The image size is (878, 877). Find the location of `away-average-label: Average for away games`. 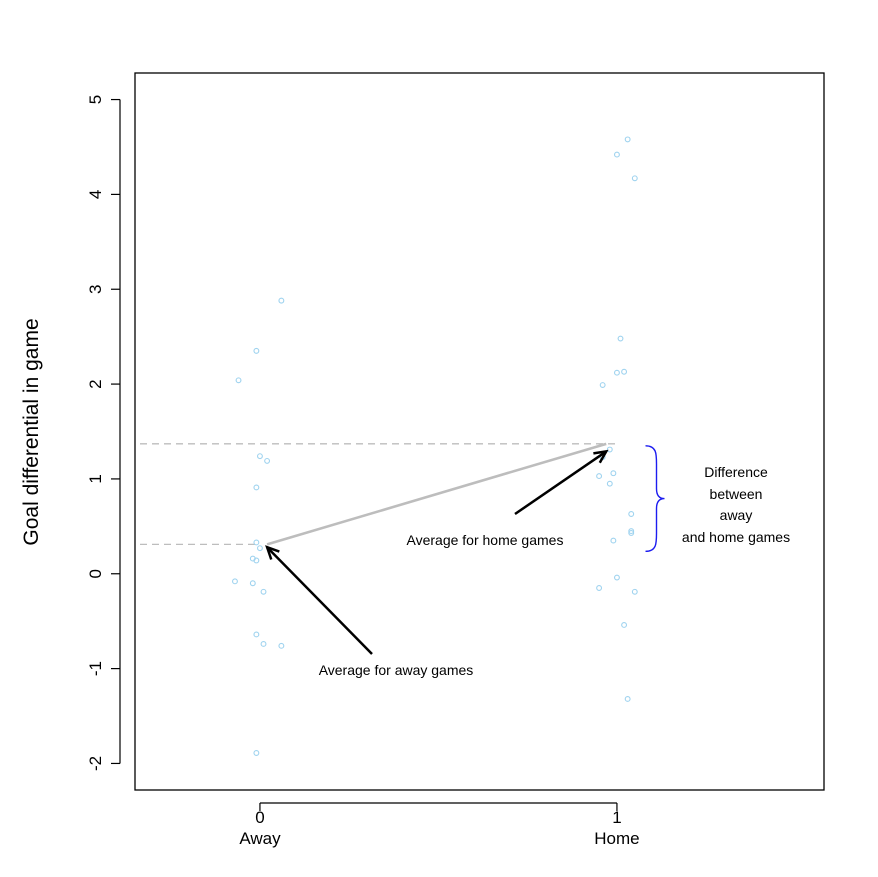

away-average-label: Average for away games is located at coordinates (396, 670).